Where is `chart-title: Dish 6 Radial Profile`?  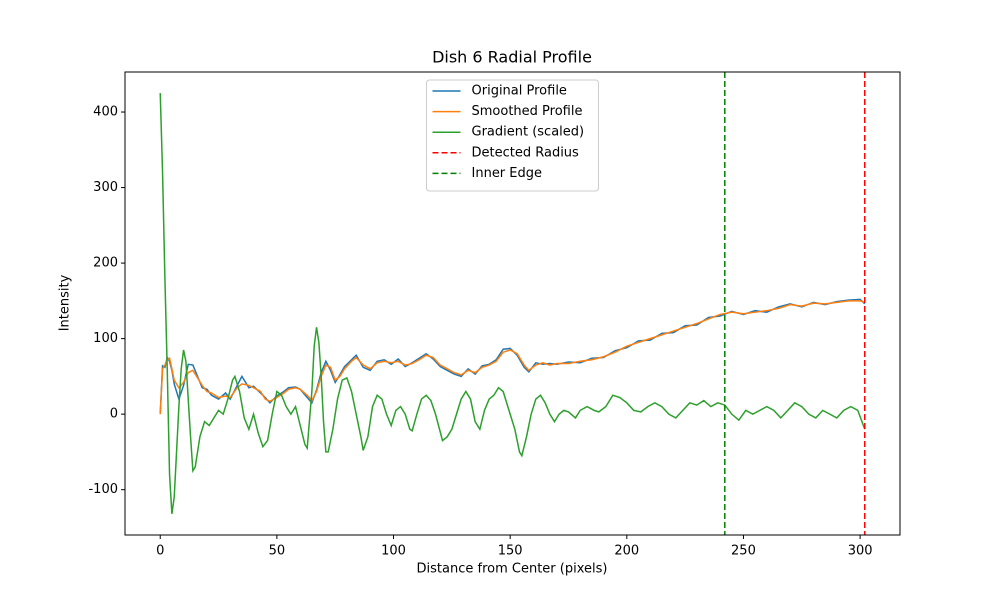
chart-title: Dish 6 Radial Profile is located at coordinates (512, 57).